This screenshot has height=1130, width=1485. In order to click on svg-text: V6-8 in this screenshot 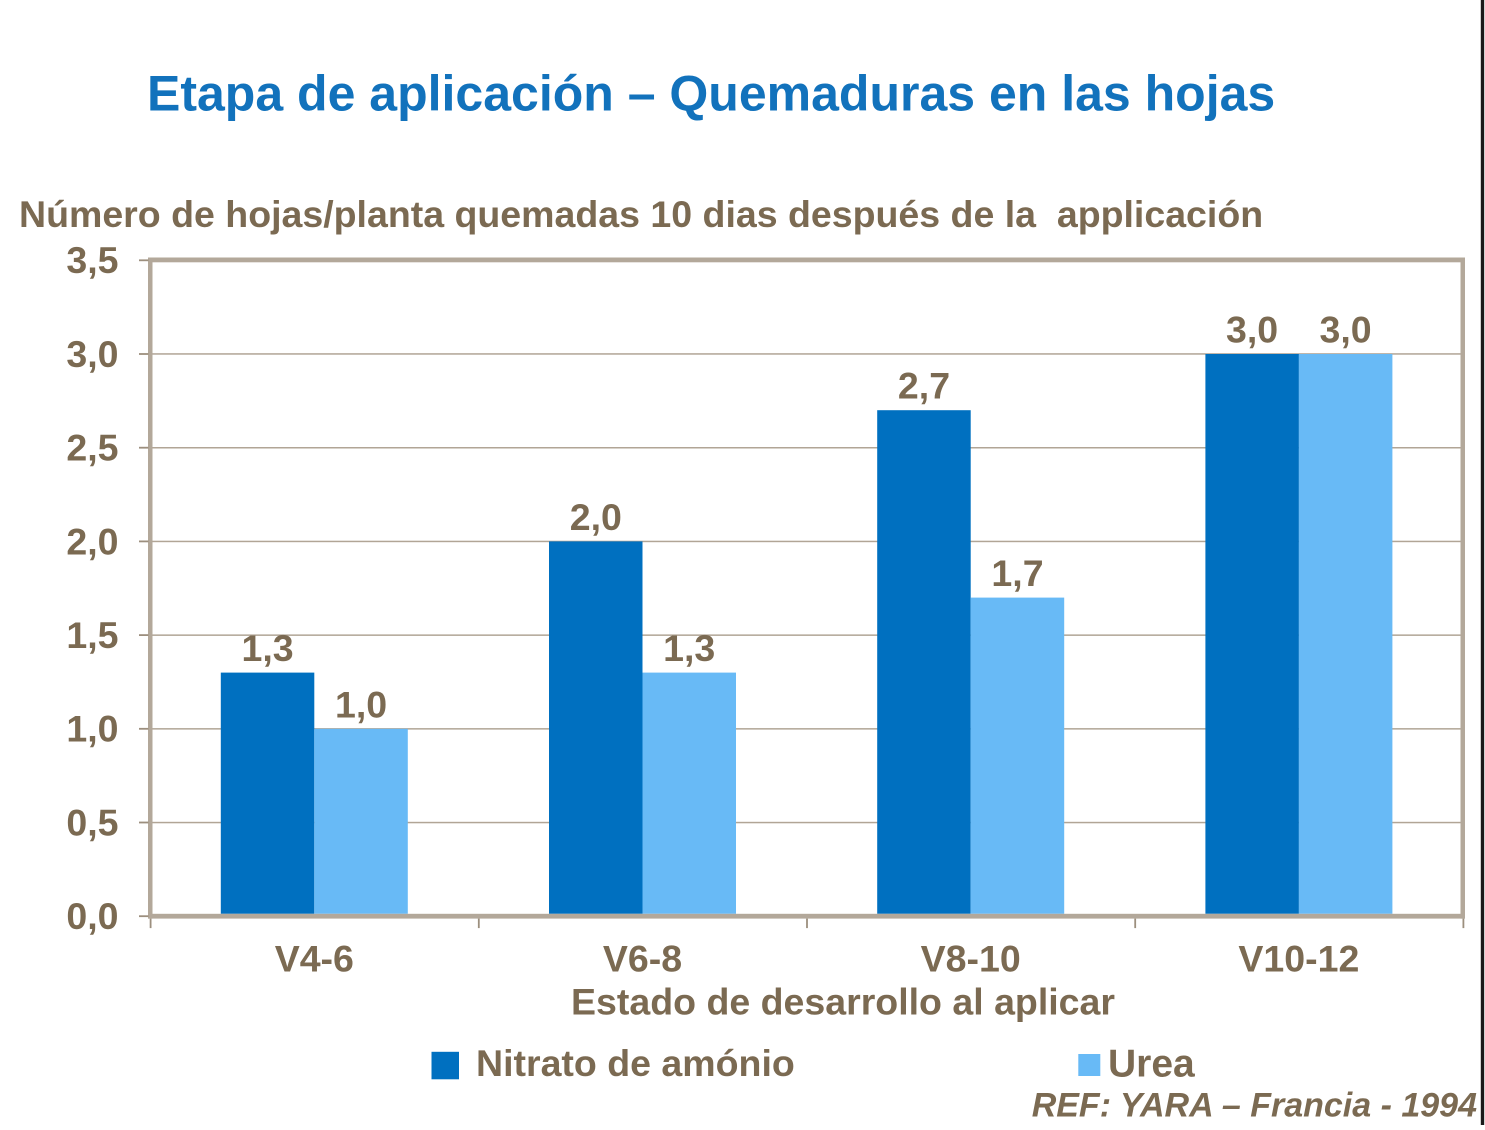, I will do `click(642, 959)`.